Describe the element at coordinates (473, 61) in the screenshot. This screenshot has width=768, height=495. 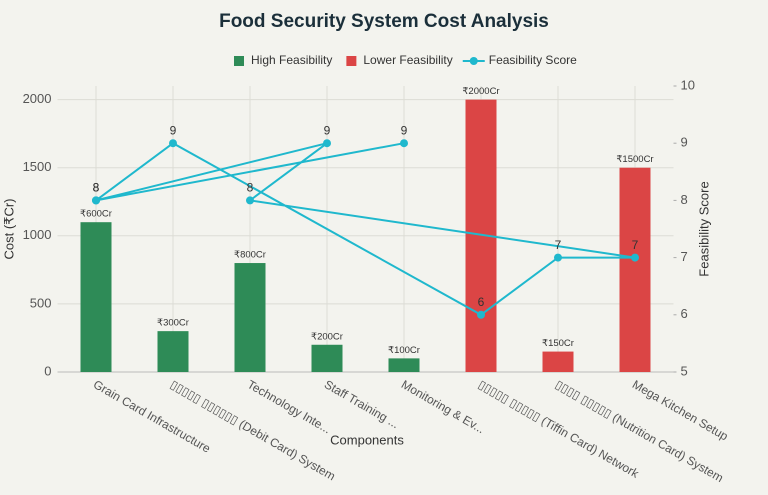
I see `legend-marker` at that location.